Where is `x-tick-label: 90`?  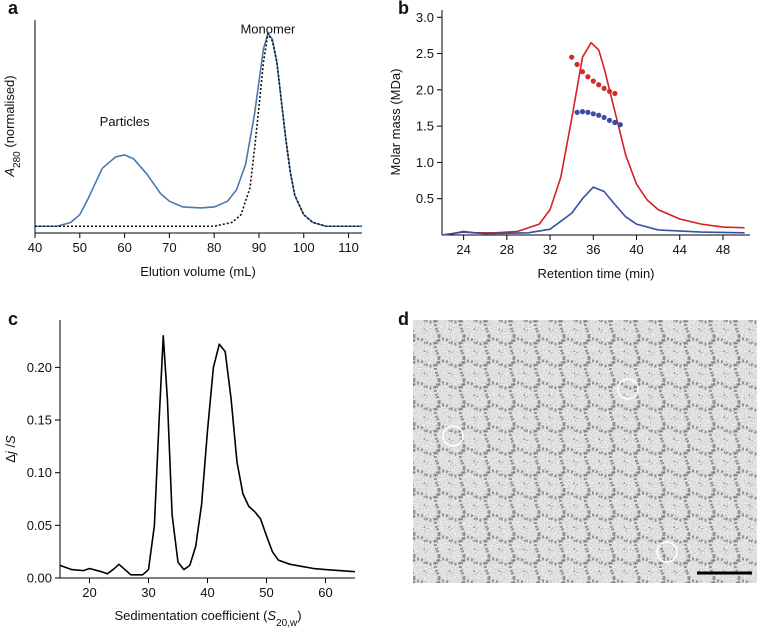 x-tick-label: 90 is located at coordinates (259, 247).